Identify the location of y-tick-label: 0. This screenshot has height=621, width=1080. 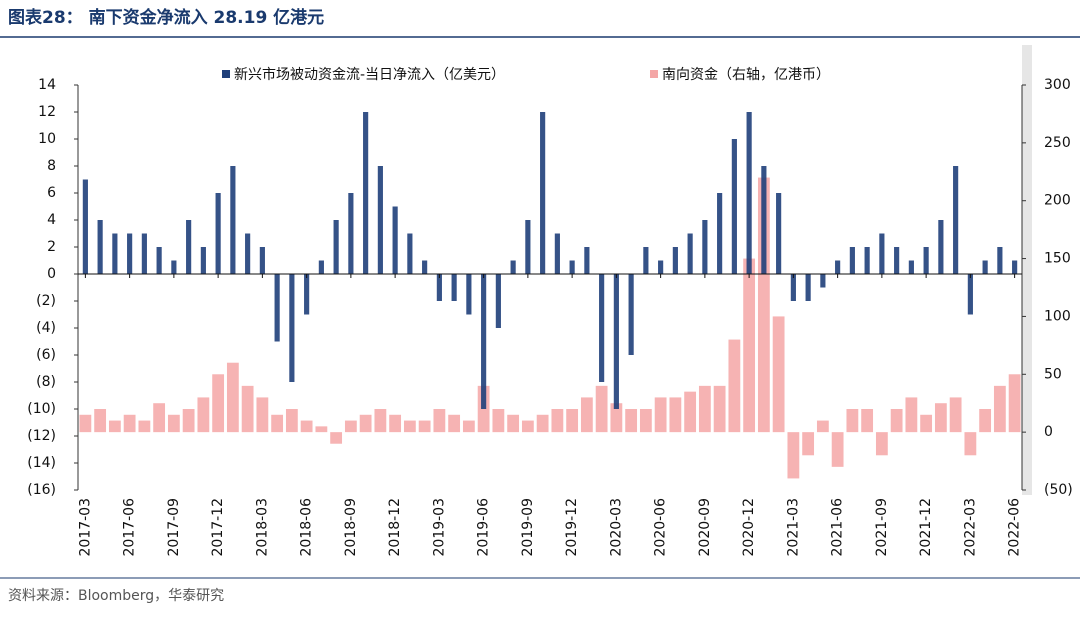
(51, 274).